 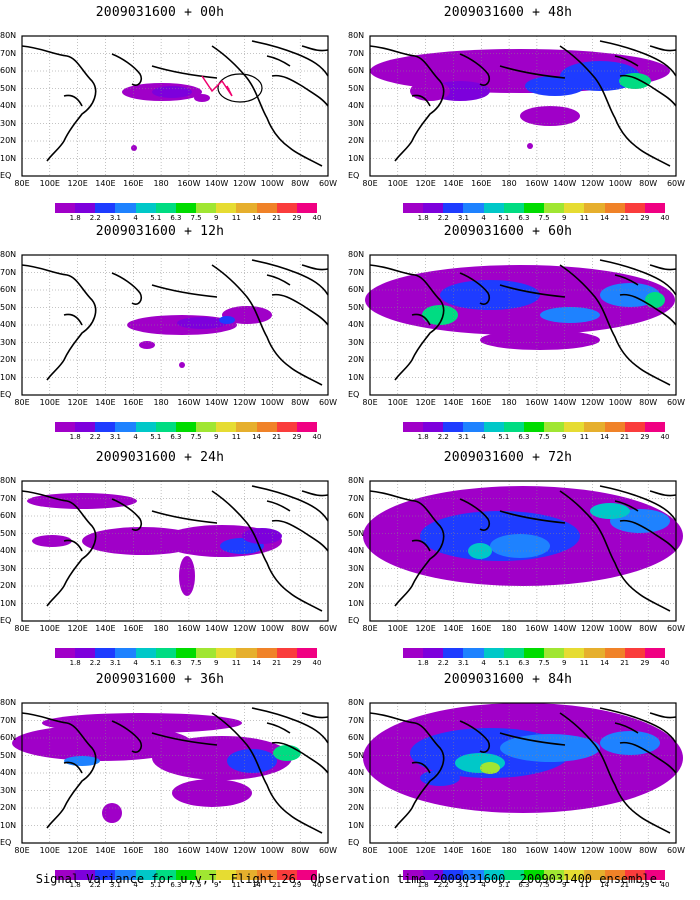 I want to click on colorbar-label: 4, so click(x=135, y=218).